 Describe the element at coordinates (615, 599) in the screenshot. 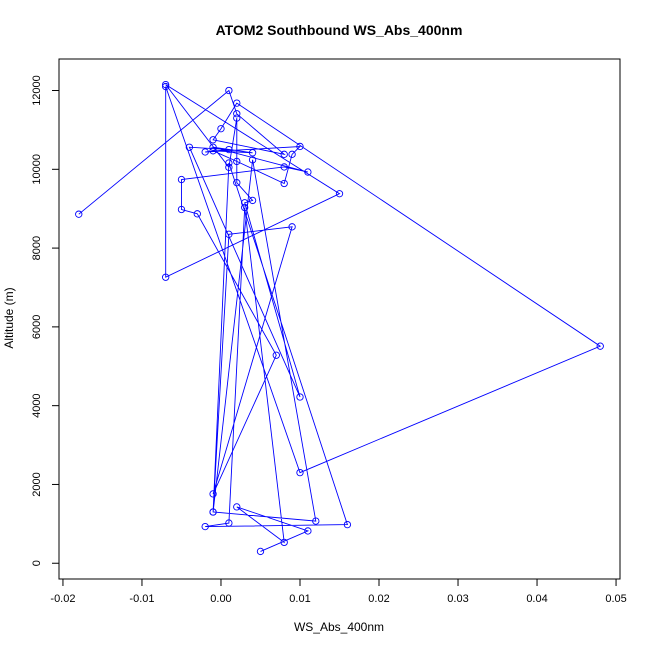

I see `x-tick-label: 0.05` at that location.